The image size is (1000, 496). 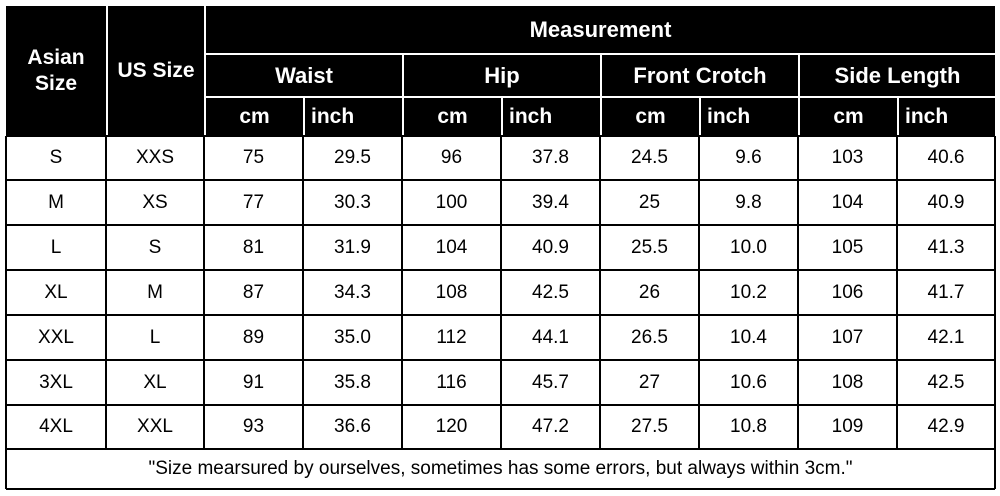 I want to click on table-cell: 81, so click(x=253, y=247).